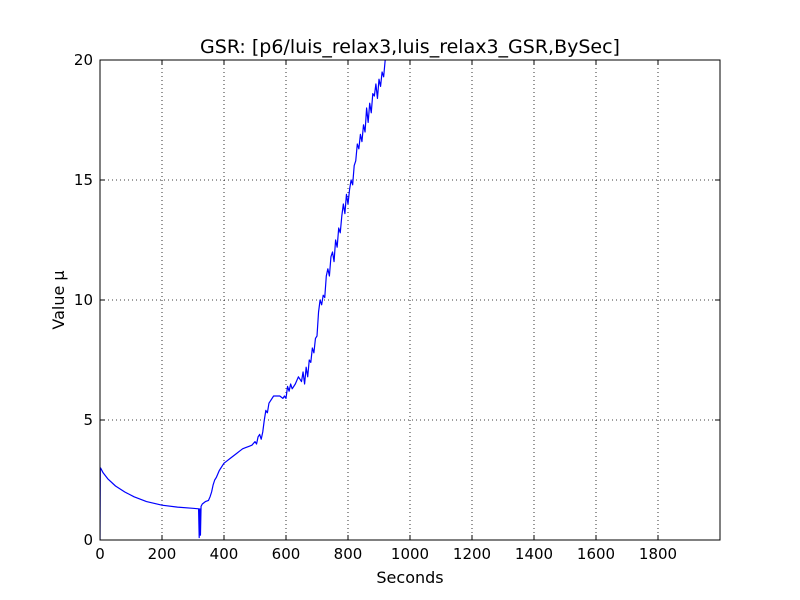  I want to click on x-tick-label: 1200, so click(472, 554).